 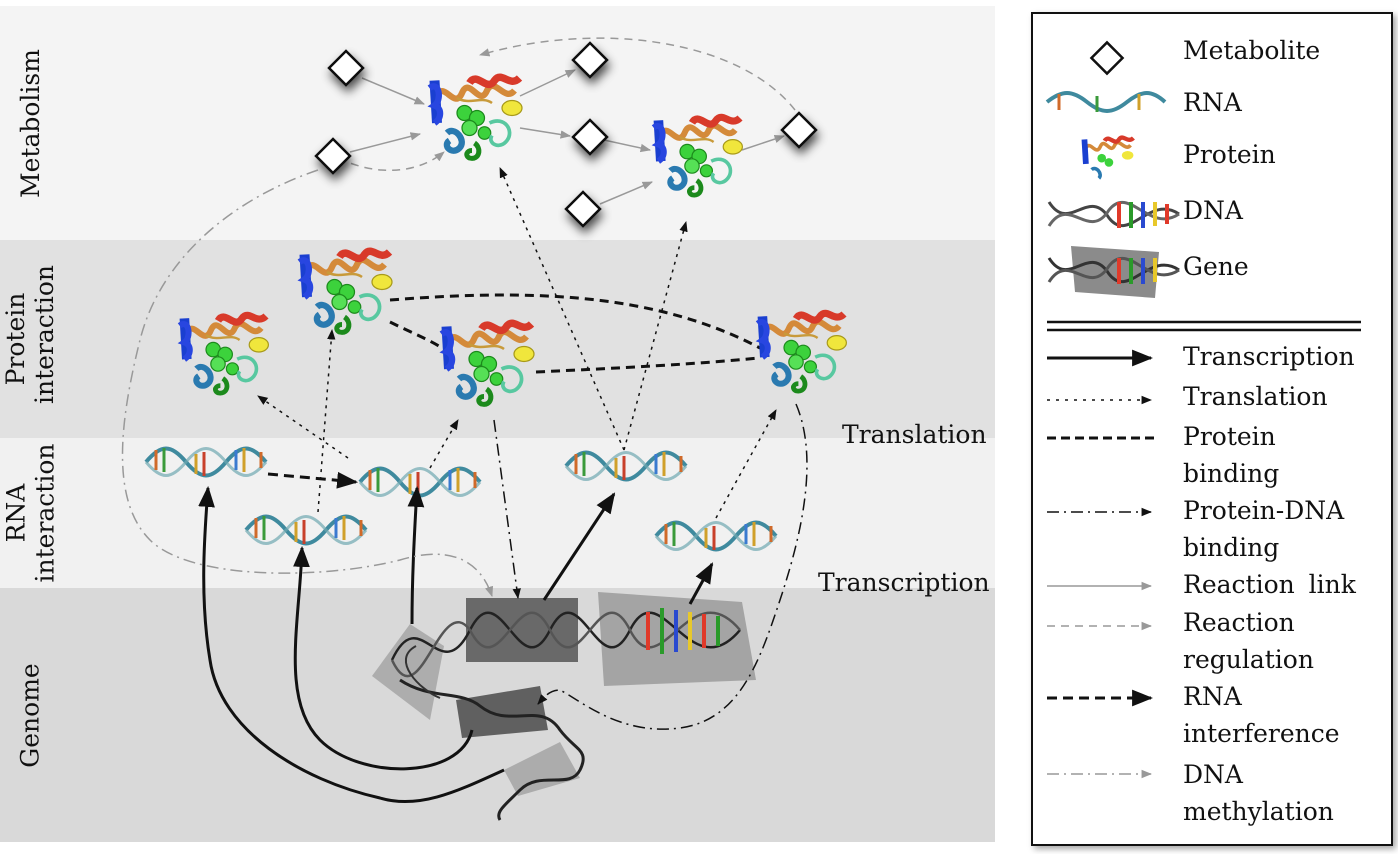 What do you see at coordinates (461, 499) in the screenshot?
I see `rna-layer` at bounding box center [461, 499].